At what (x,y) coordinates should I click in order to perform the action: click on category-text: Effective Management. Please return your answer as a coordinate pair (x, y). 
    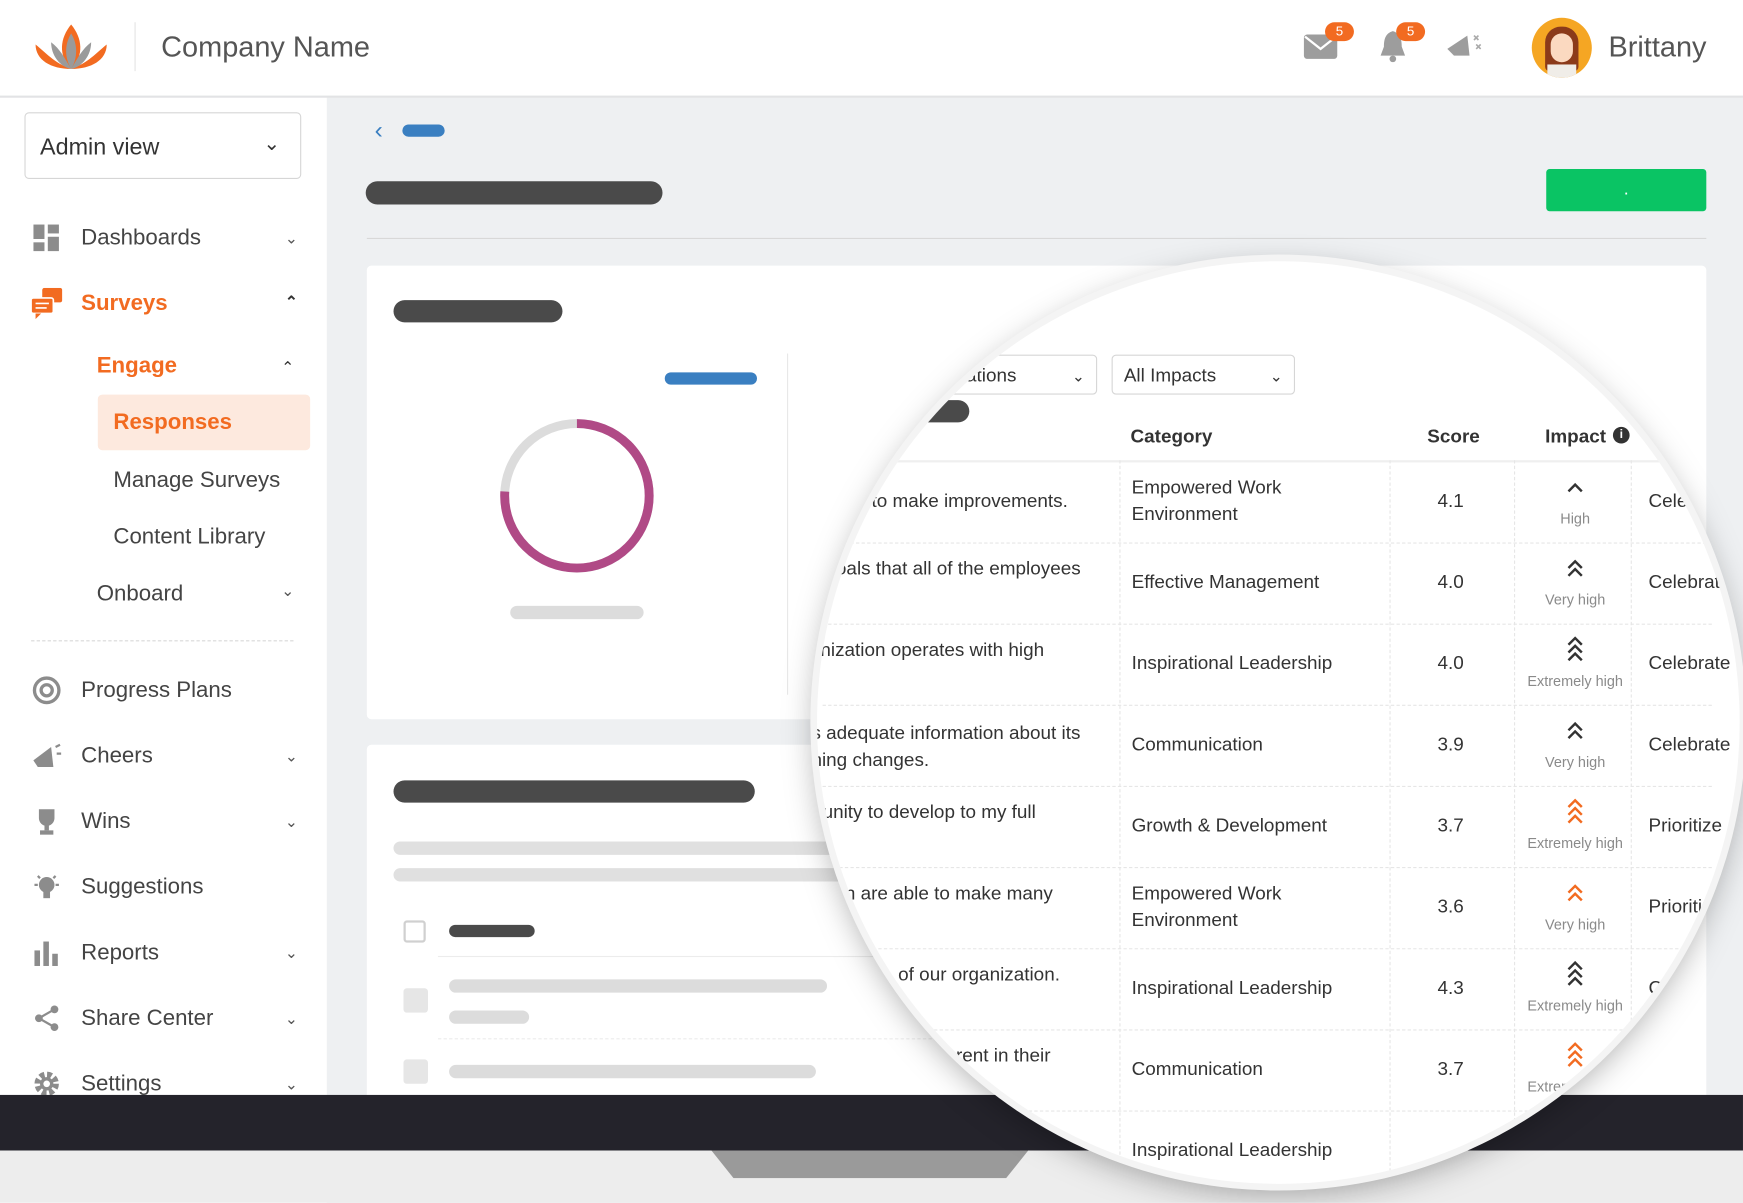
    Looking at the image, I should click on (1225, 582).